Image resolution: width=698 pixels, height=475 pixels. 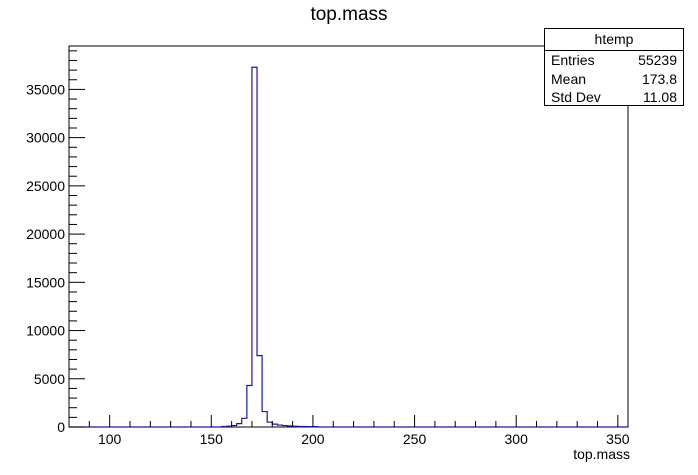 I want to click on y-tick-label: 0, so click(x=61, y=427).